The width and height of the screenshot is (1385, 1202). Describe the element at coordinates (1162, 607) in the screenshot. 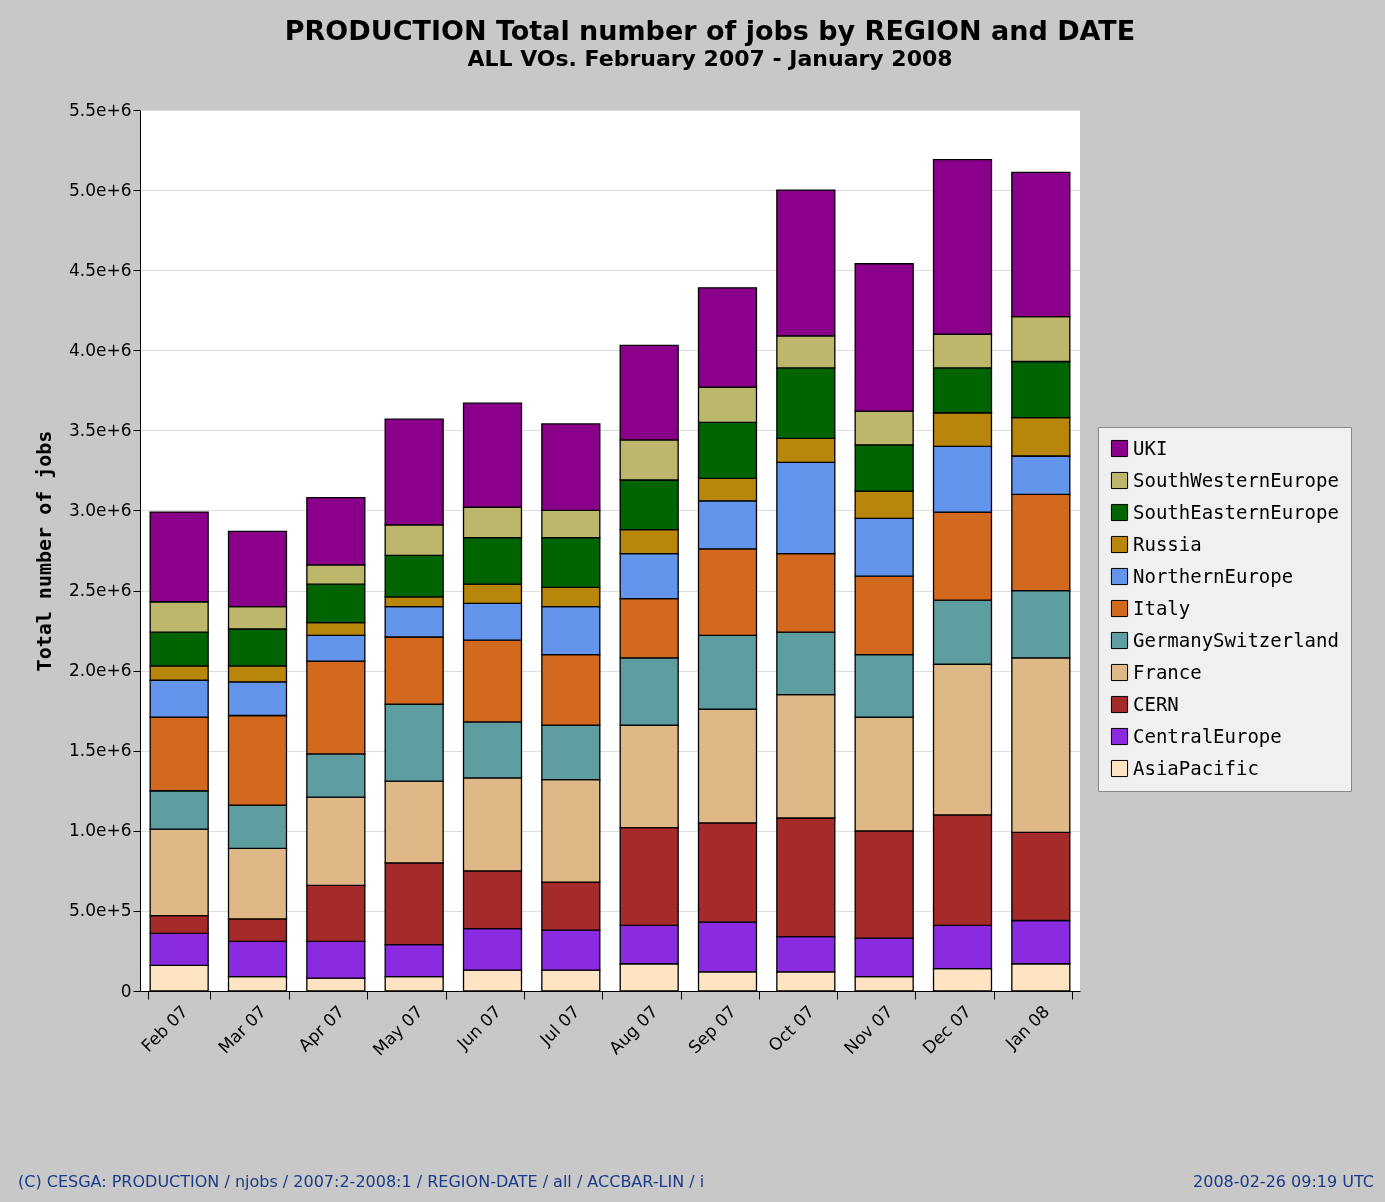

I see `legend-label: Italy` at that location.